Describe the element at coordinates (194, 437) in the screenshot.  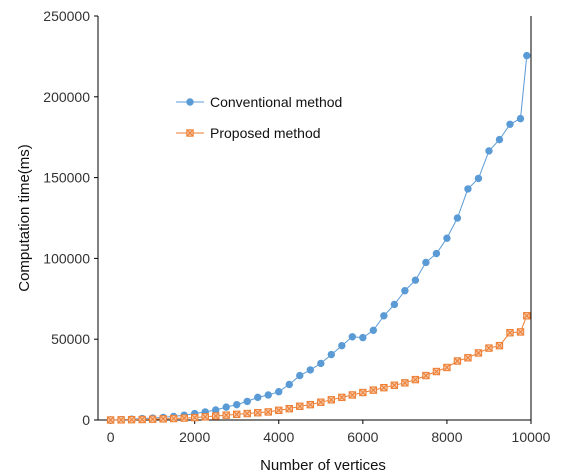
I see `x-tick-label: 2000` at that location.